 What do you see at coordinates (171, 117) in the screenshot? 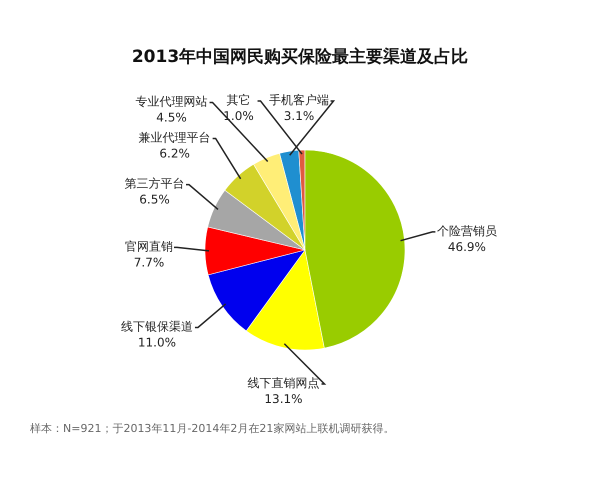
I see `data-label: 4.5%` at bounding box center [171, 117].